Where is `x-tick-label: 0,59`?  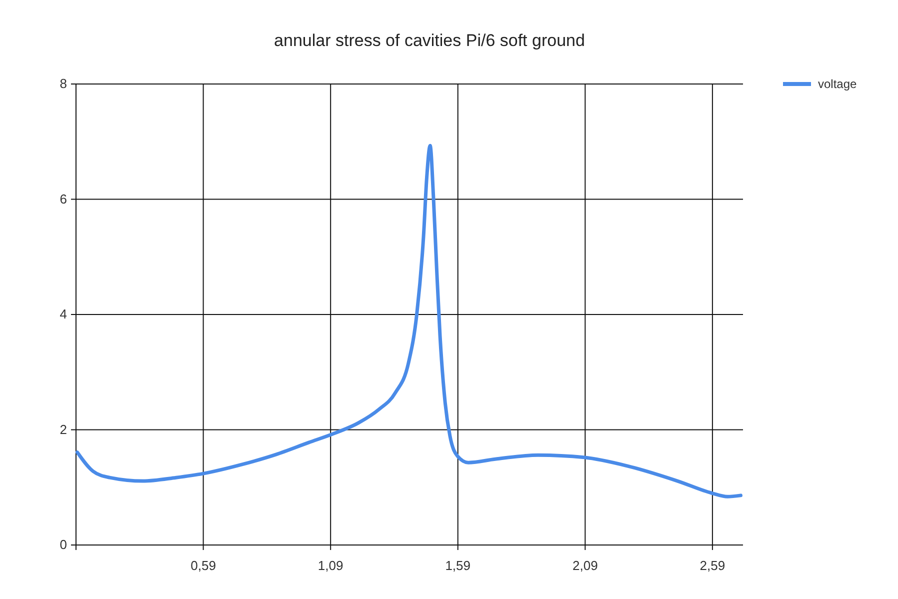 x-tick-label: 0,59 is located at coordinates (203, 565).